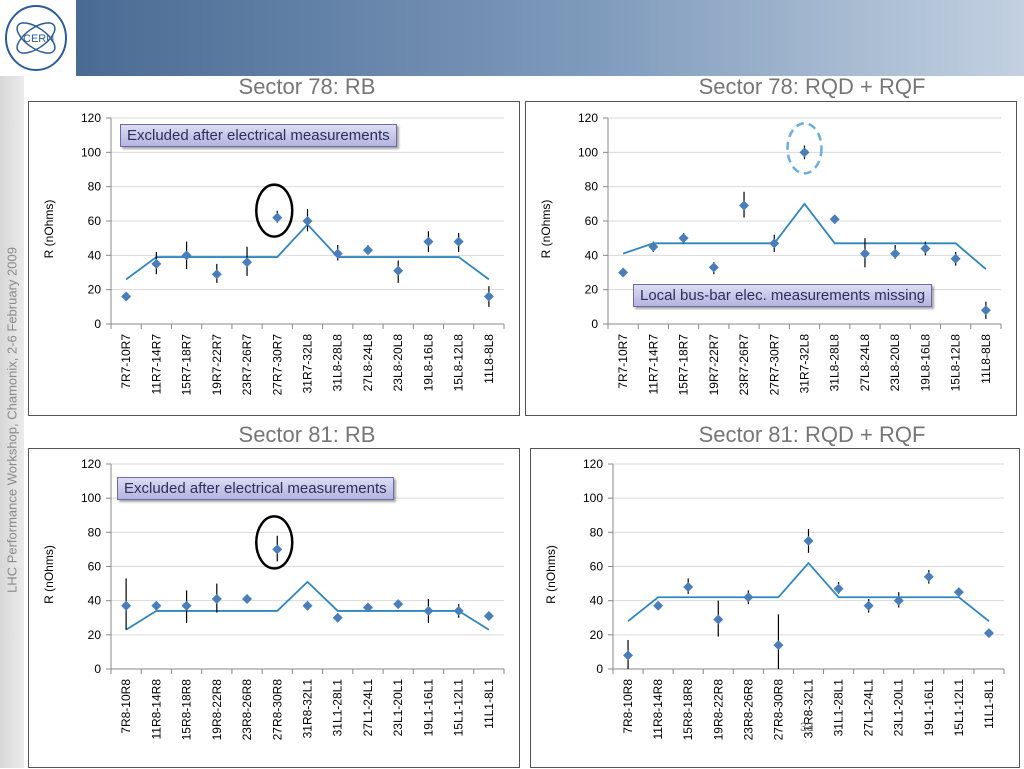 The width and height of the screenshot is (1024, 769). What do you see at coordinates (308, 709) in the screenshot?
I see `x-tick-label: 31R8-32L1` at bounding box center [308, 709].